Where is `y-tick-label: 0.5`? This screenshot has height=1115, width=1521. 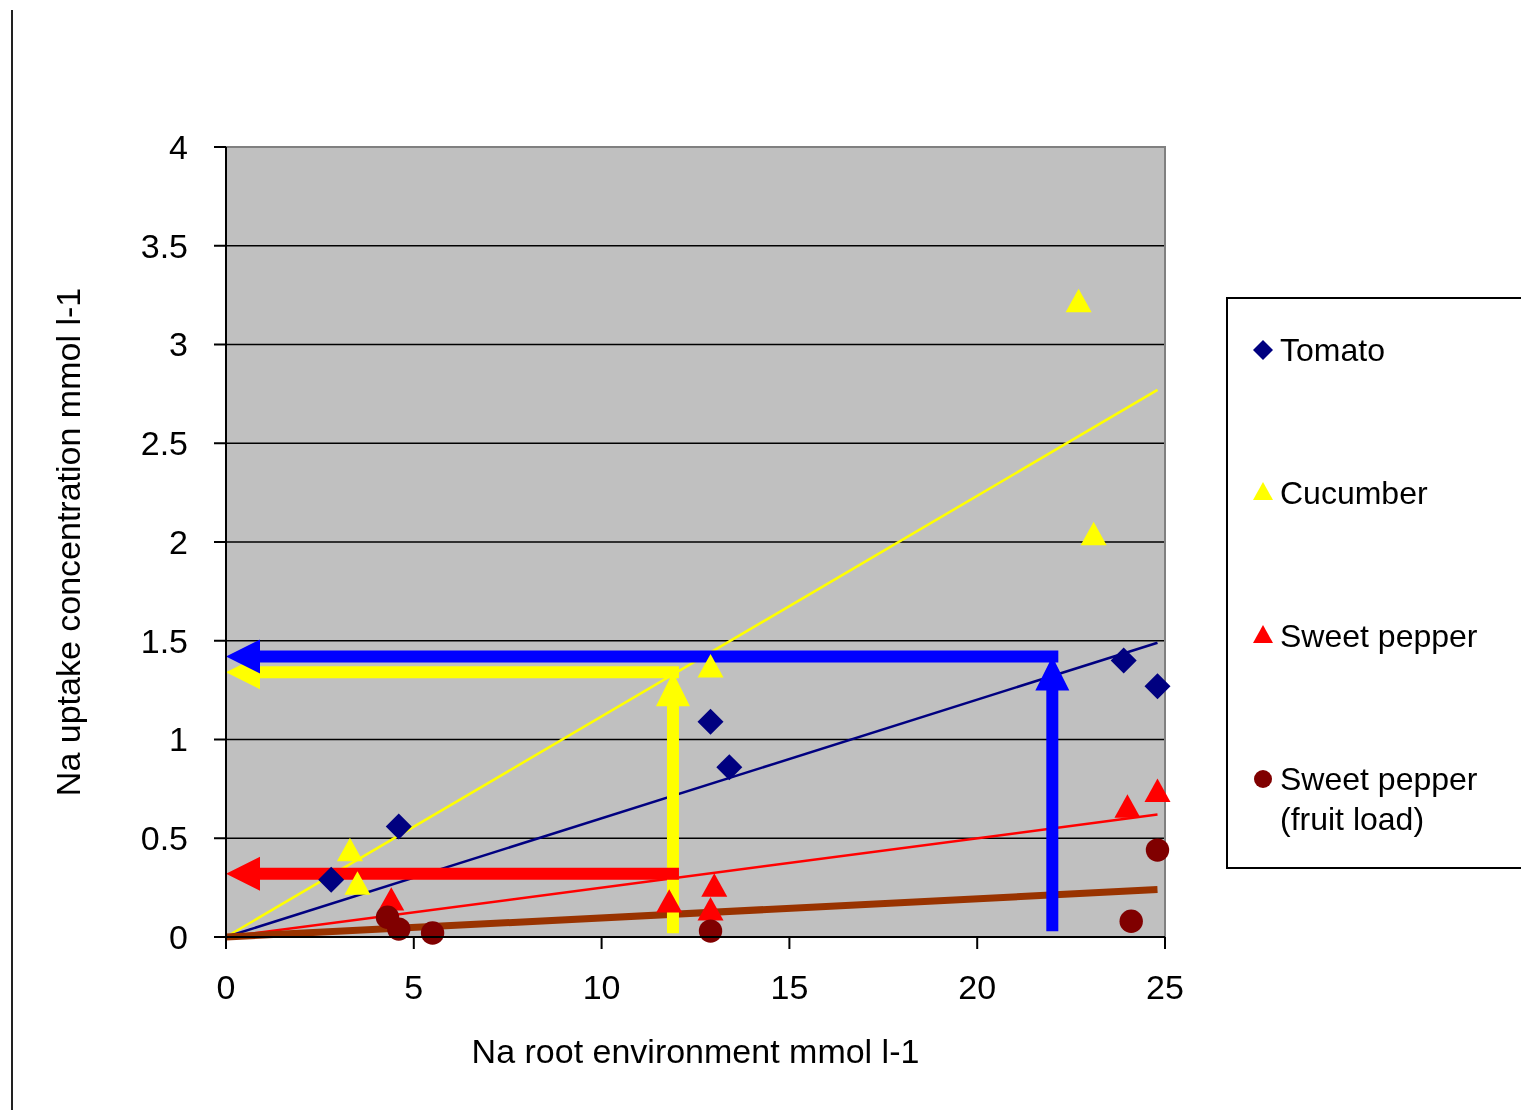
y-tick-label: 0.5 is located at coordinates (164, 838).